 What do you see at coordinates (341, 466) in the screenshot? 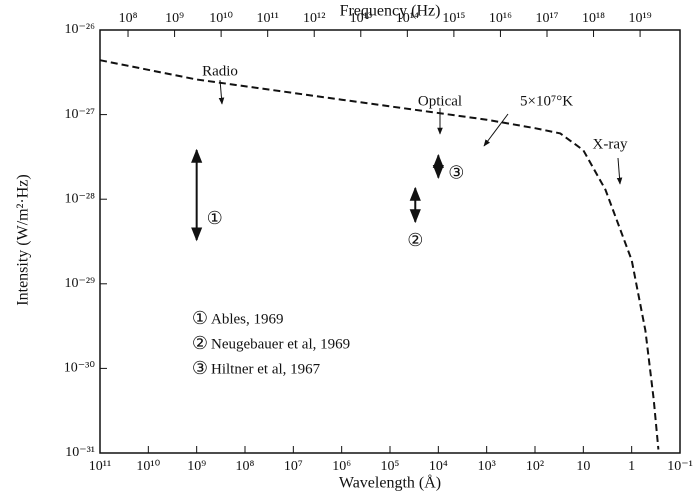
I see `x-tick-label: 10⁶` at bounding box center [341, 466].